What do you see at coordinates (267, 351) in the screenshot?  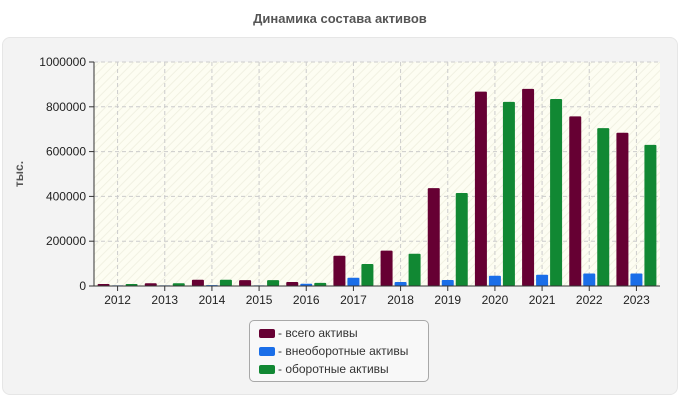 I see `legend-swatch-noncurrent-assets` at bounding box center [267, 351].